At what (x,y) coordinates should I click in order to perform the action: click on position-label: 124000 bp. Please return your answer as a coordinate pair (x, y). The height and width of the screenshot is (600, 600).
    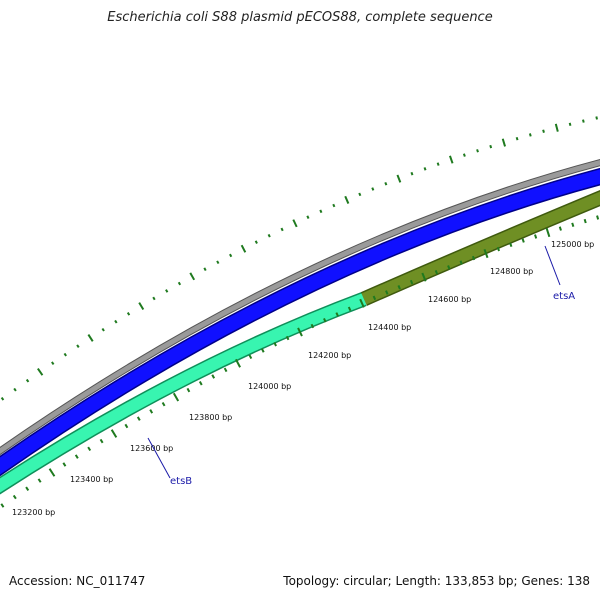
    Looking at the image, I should click on (269, 386).